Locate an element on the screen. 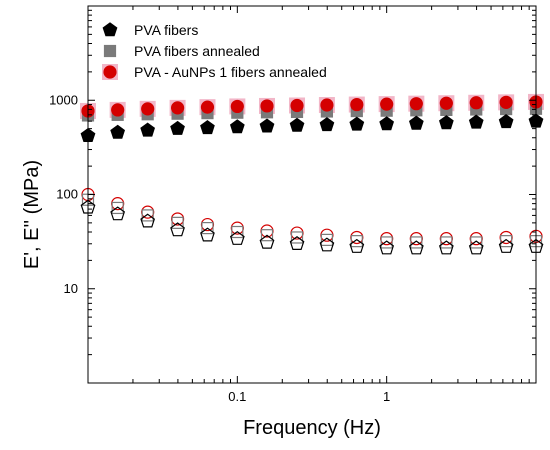  legend-label-pva-fibers-annealed: PVA fibers annealed is located at coordinates (197, 51).